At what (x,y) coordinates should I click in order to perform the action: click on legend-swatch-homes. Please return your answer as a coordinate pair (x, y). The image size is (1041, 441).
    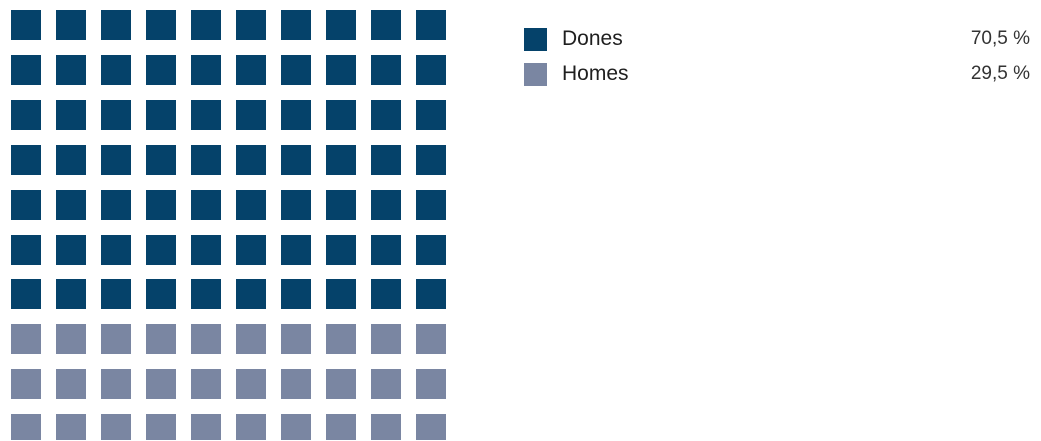
    Looking at the image, I should click on (535, 74).